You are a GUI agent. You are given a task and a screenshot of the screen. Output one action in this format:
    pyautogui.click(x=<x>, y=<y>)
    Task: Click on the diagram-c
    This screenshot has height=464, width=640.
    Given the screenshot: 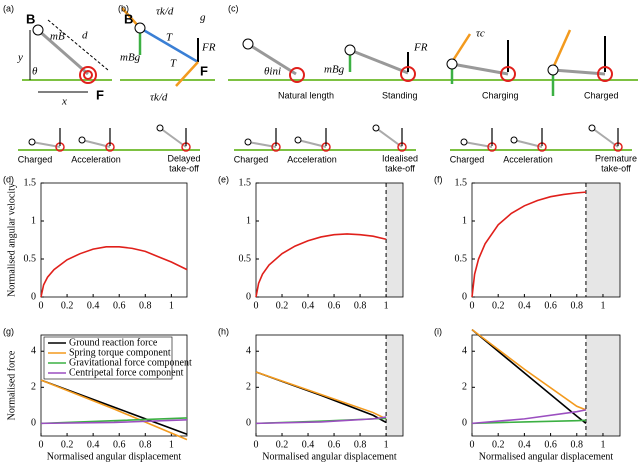 What is the action you would take?
    pyautogui.click(x=433, y=62)
    